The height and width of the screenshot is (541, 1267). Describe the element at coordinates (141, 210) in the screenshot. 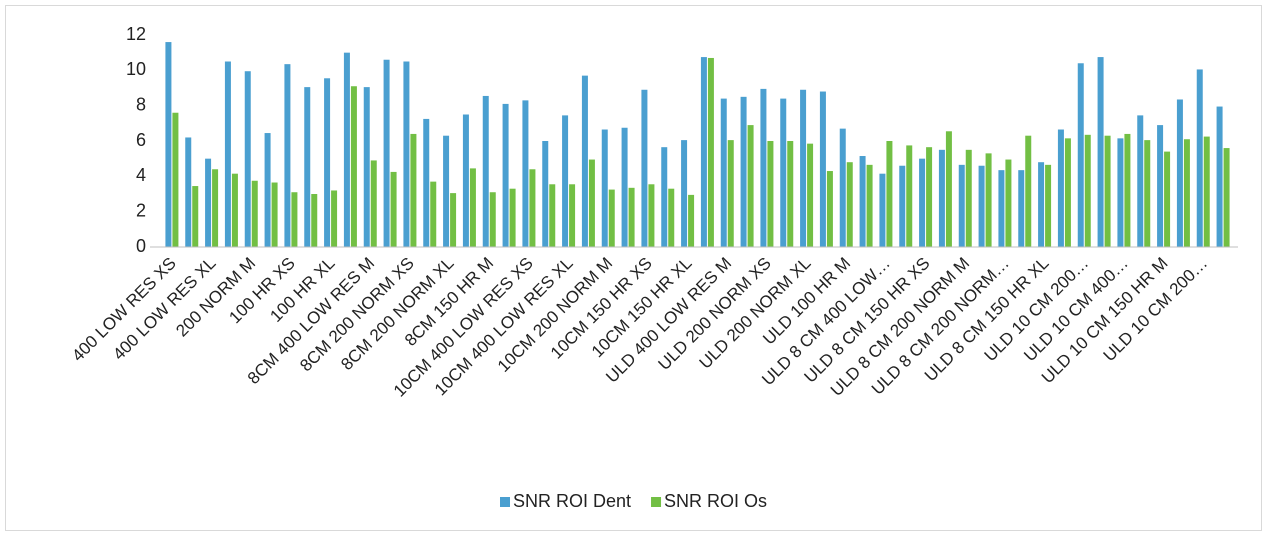

I see `y-tick-label: 2` at that location.